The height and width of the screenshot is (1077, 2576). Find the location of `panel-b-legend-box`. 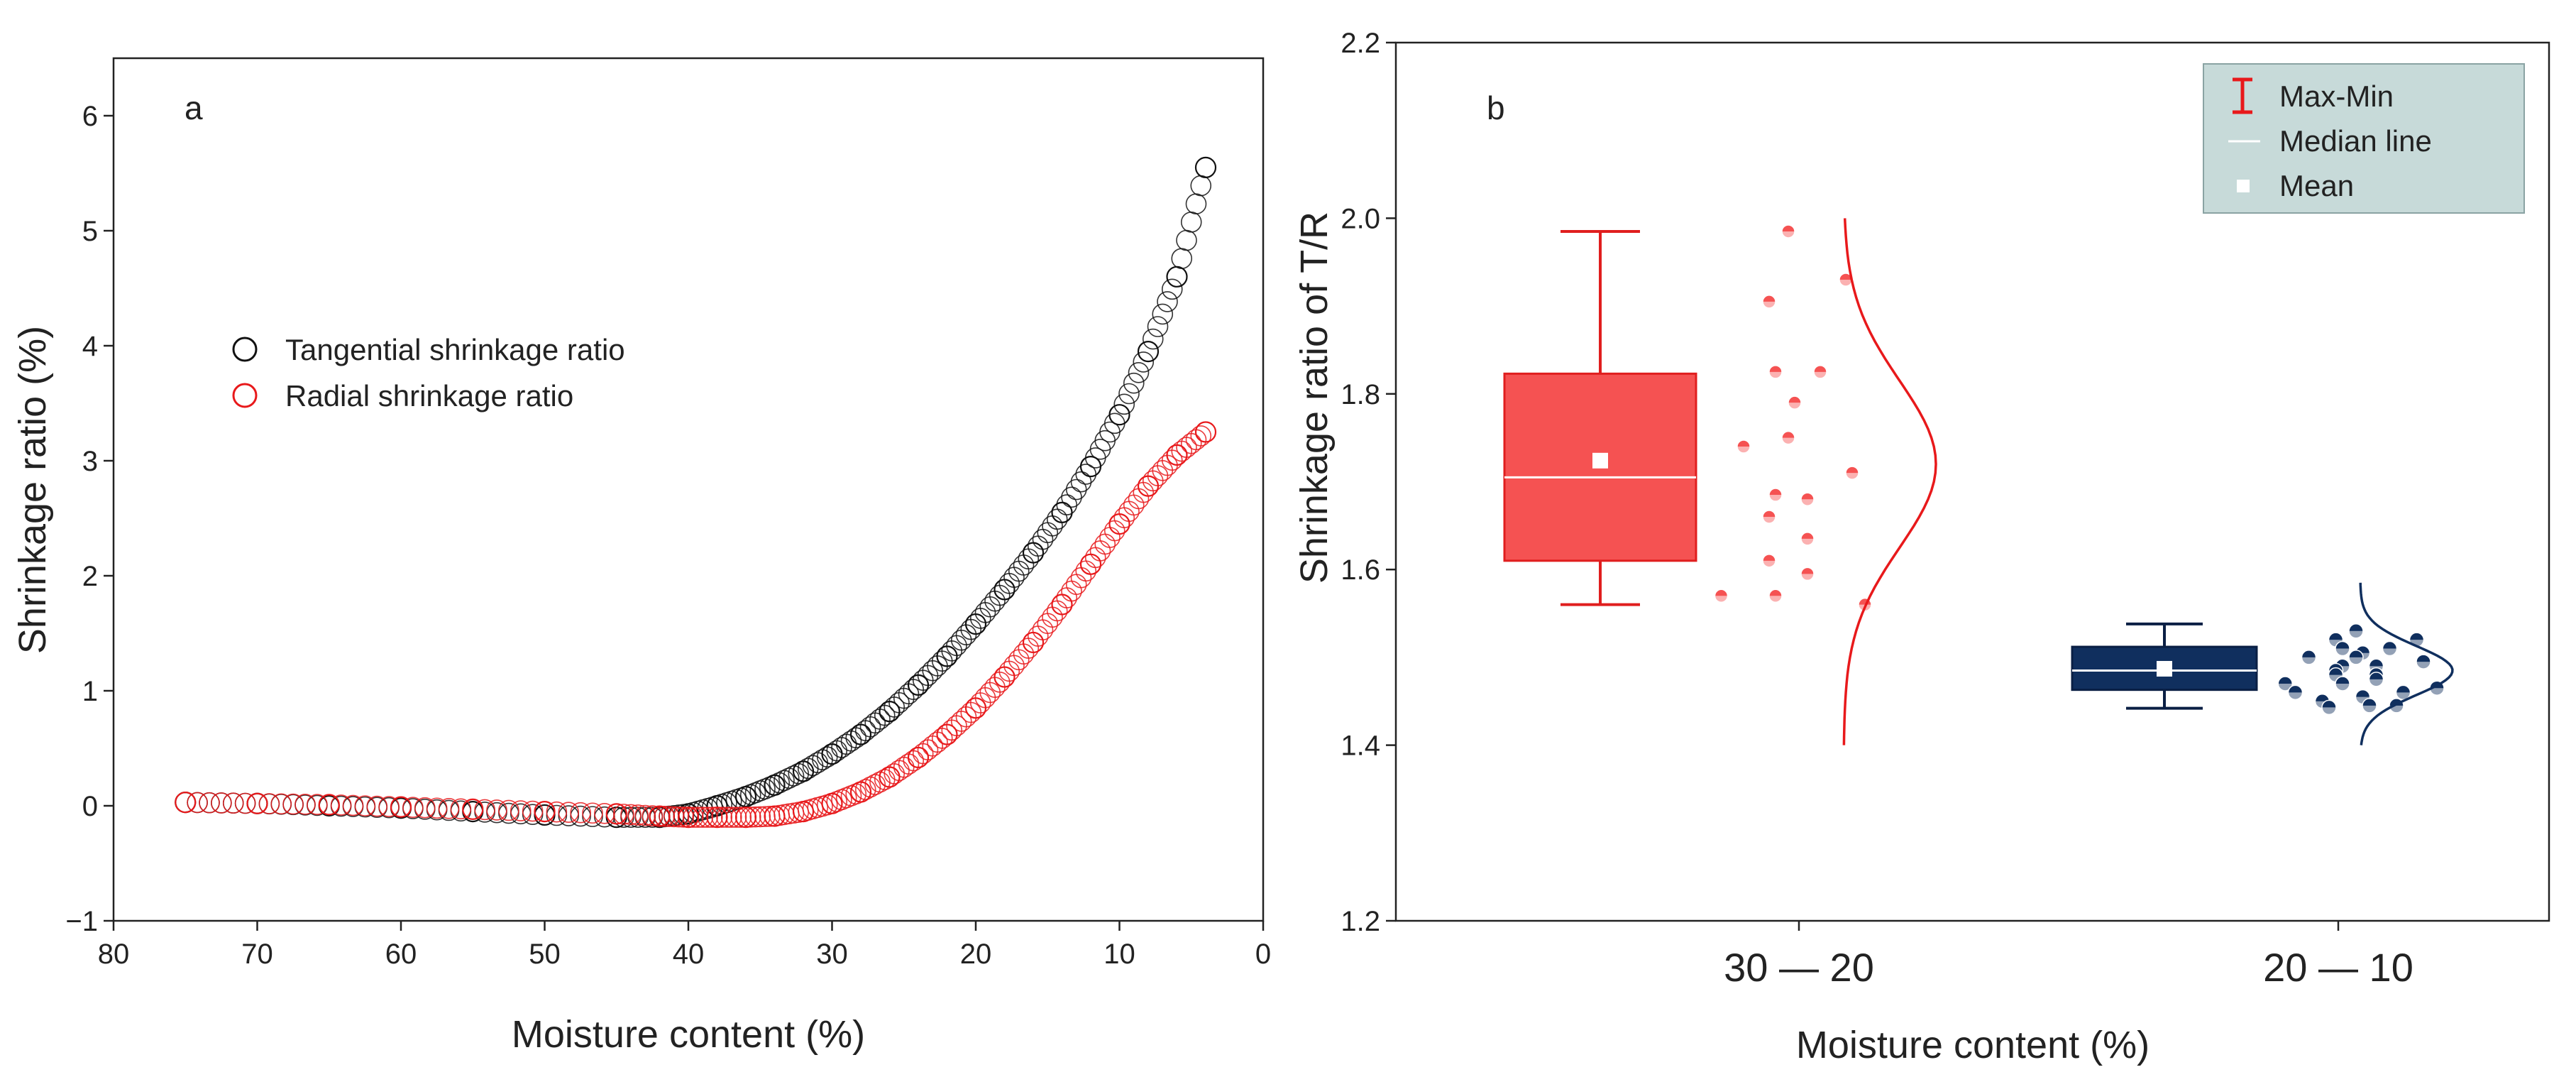

panel-b-legend-box is located at coordinates (2364, 138).